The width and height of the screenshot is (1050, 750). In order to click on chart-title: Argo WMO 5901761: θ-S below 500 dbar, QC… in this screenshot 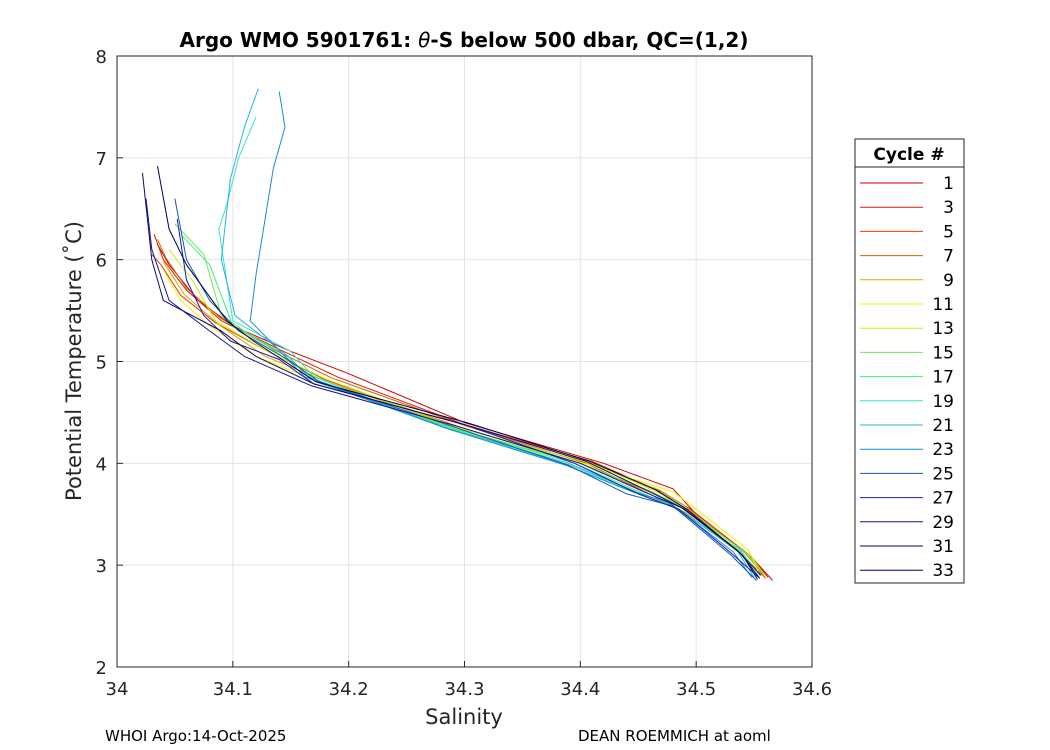, I will do `click(464, 40)`.